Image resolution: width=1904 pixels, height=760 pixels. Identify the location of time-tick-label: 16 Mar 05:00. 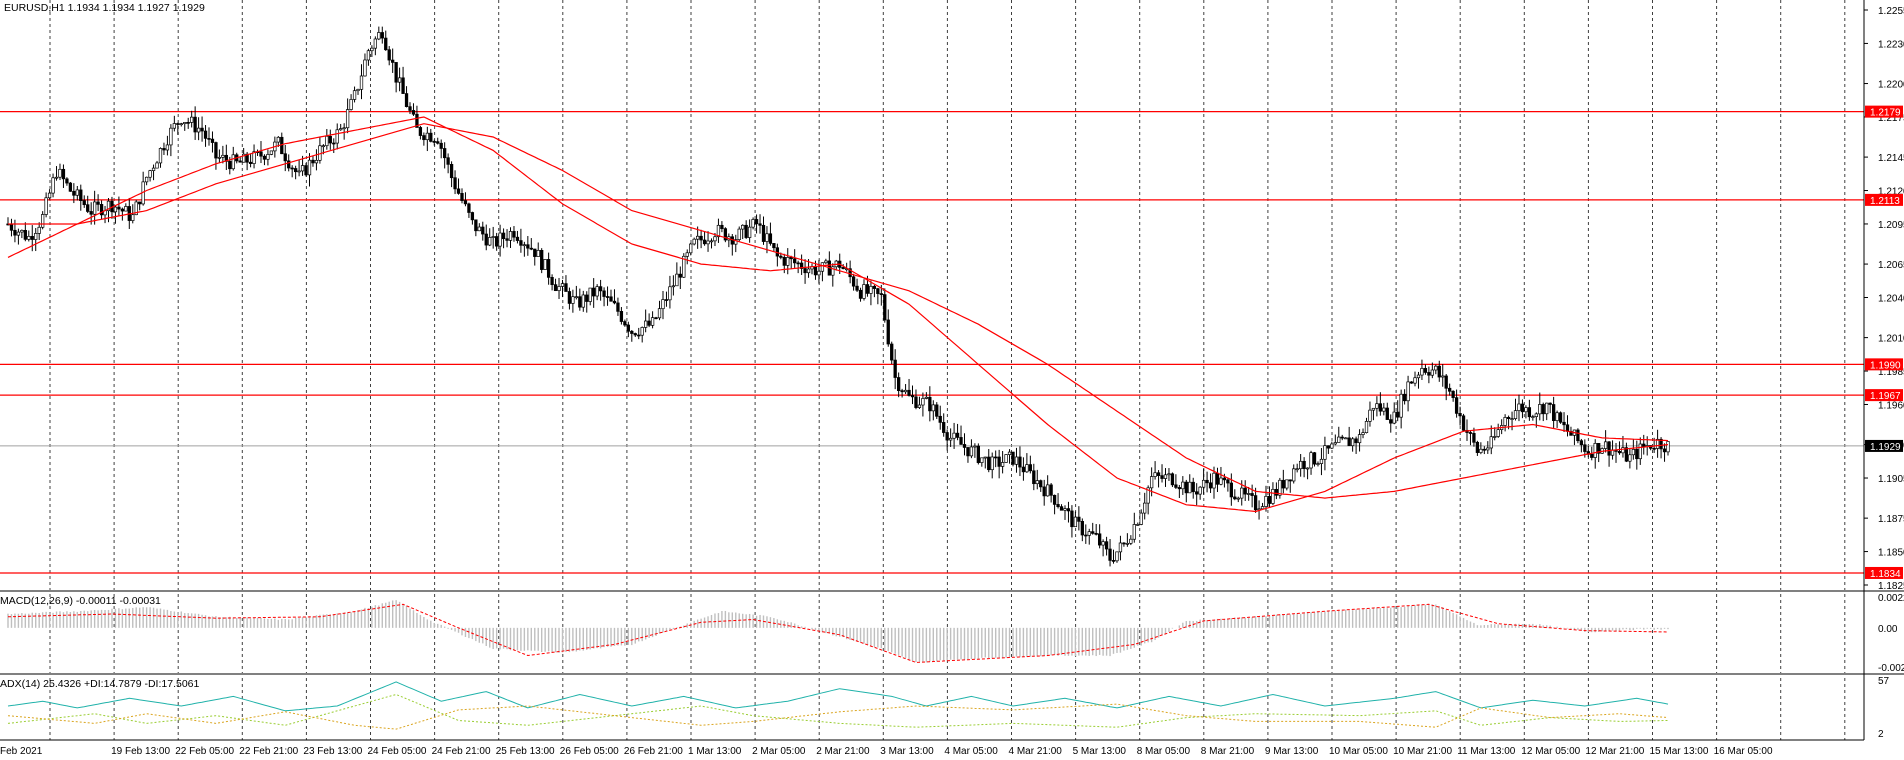
(1743, 751).